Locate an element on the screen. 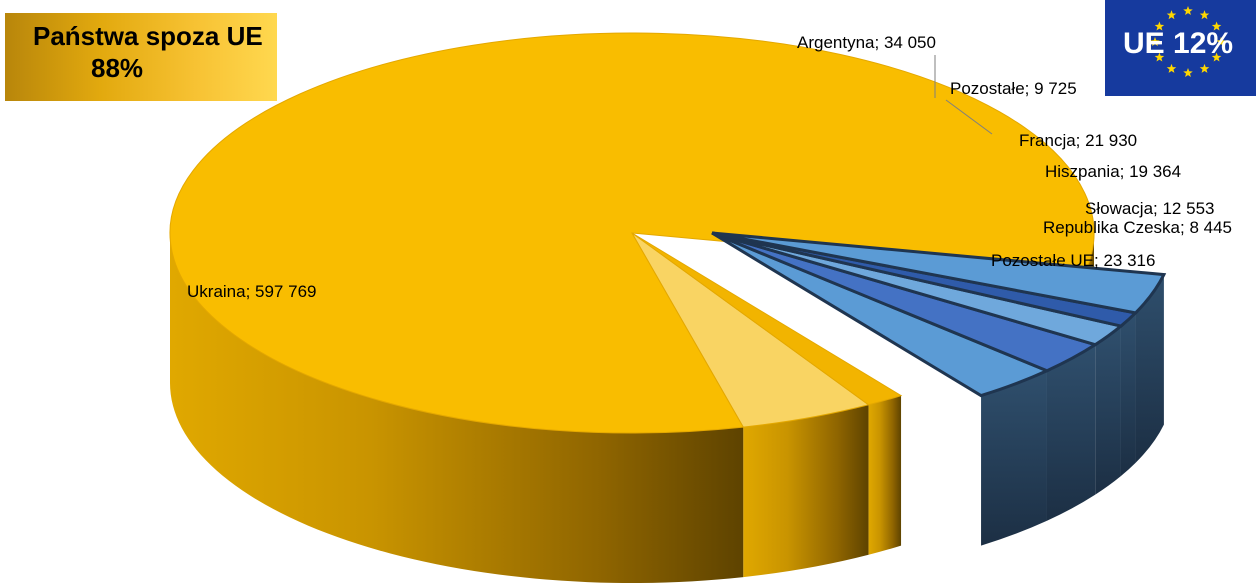  data-label-słowacja: Słowacja; 12 553 is located at coordinates (1149, 208).